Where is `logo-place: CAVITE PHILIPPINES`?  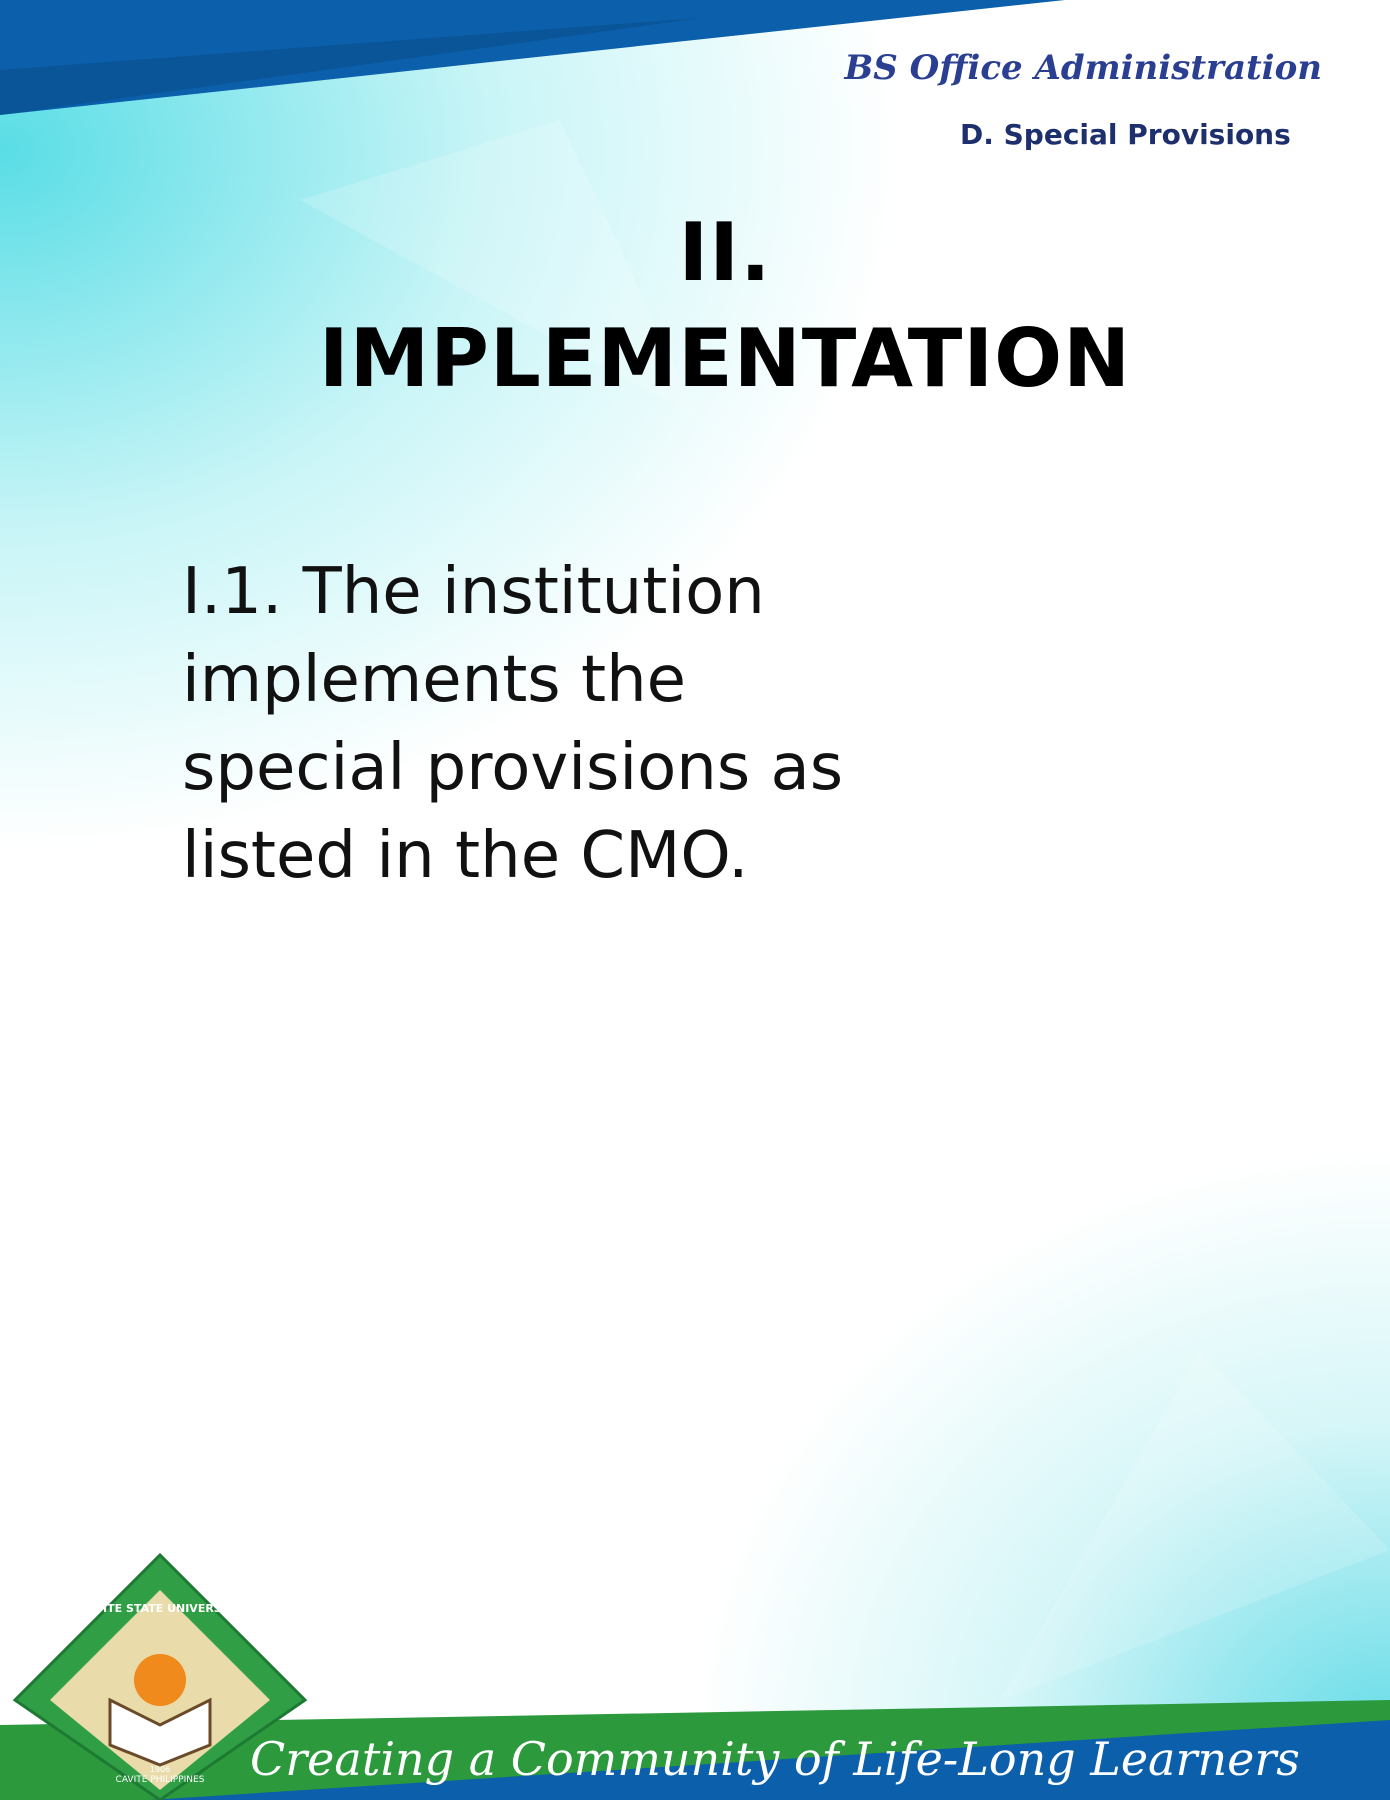 logo-place: CAVITE PHILIPPINES is located at coordinates (160, 1780).